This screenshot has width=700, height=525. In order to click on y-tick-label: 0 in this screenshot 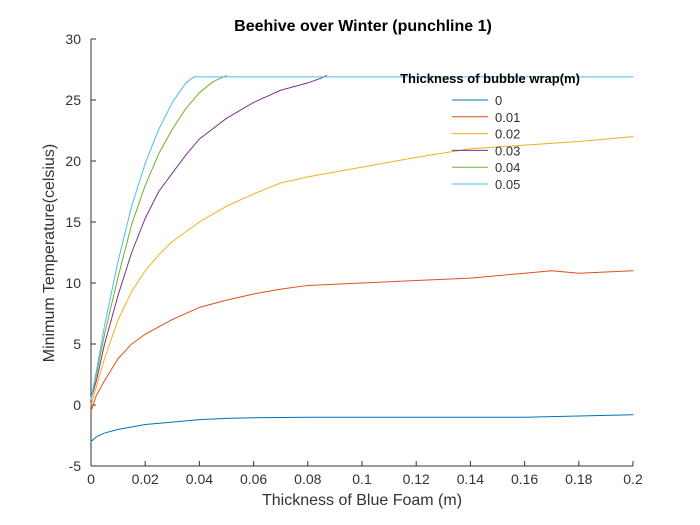, I will do `click(77, 405)`.